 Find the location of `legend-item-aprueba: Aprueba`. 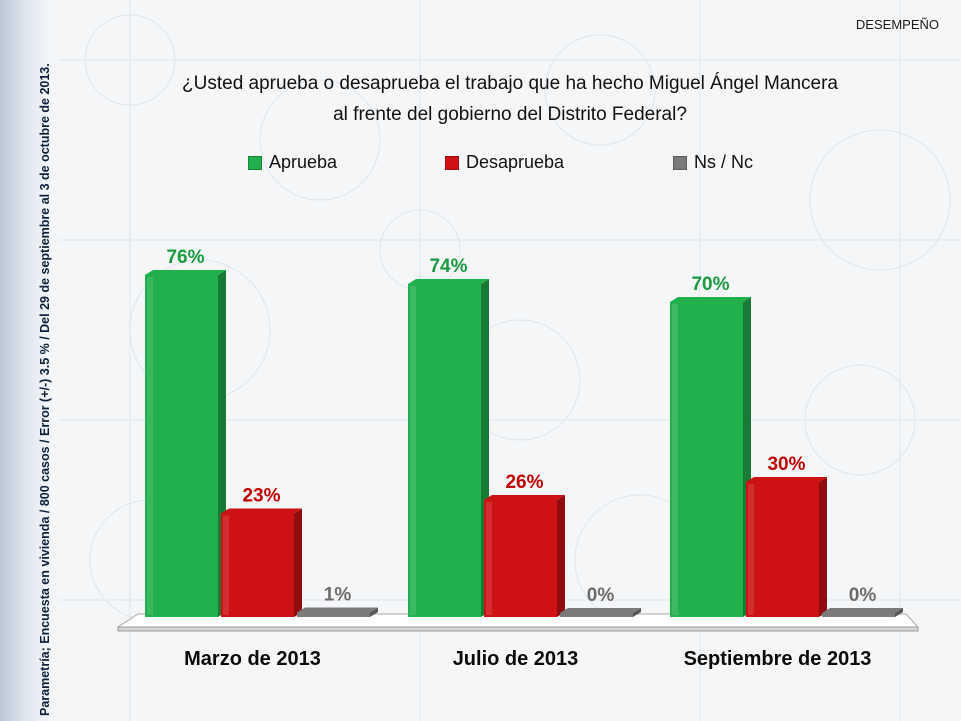

legend-item-aprueba: Aprueba is located at coordinates (292, 162).